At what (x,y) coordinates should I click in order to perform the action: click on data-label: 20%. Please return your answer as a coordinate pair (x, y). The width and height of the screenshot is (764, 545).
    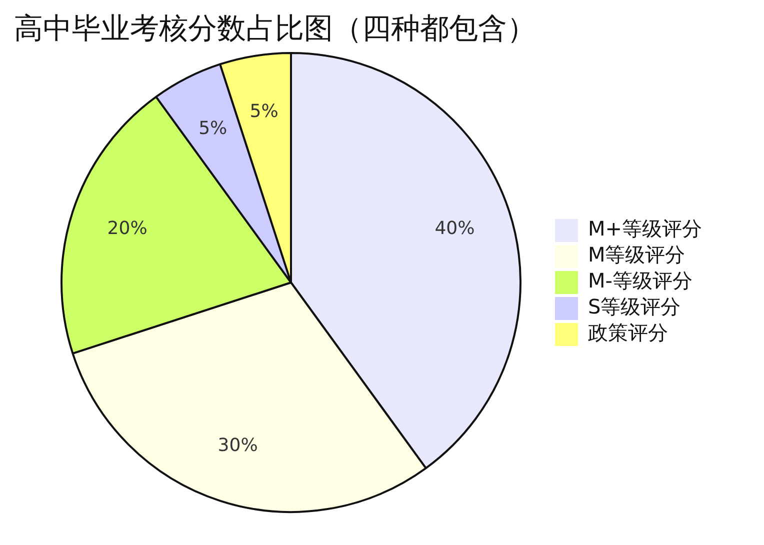
    Looking at the image, I should click on (127, 228).